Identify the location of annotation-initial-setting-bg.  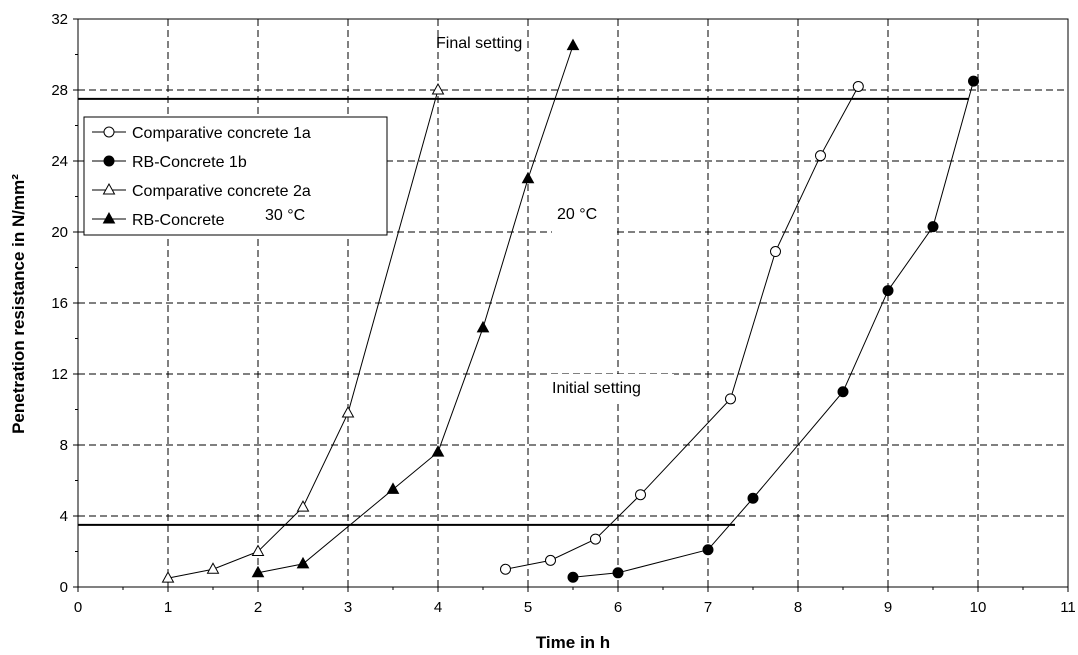
(611, 387).